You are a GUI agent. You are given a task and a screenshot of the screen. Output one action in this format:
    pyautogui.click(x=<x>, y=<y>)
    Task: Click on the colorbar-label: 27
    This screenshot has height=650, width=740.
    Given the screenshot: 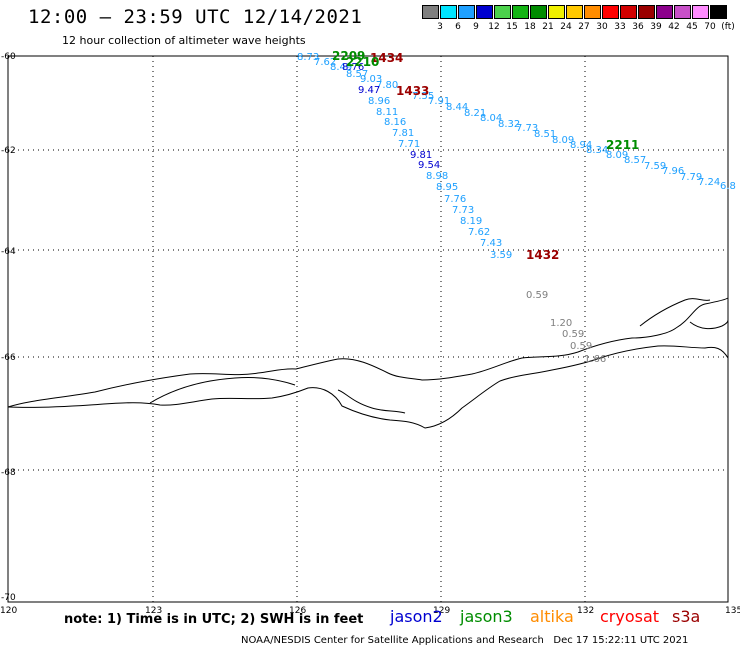 What is the action you would take?
    pyautogui.click(x=584, y=27)
    